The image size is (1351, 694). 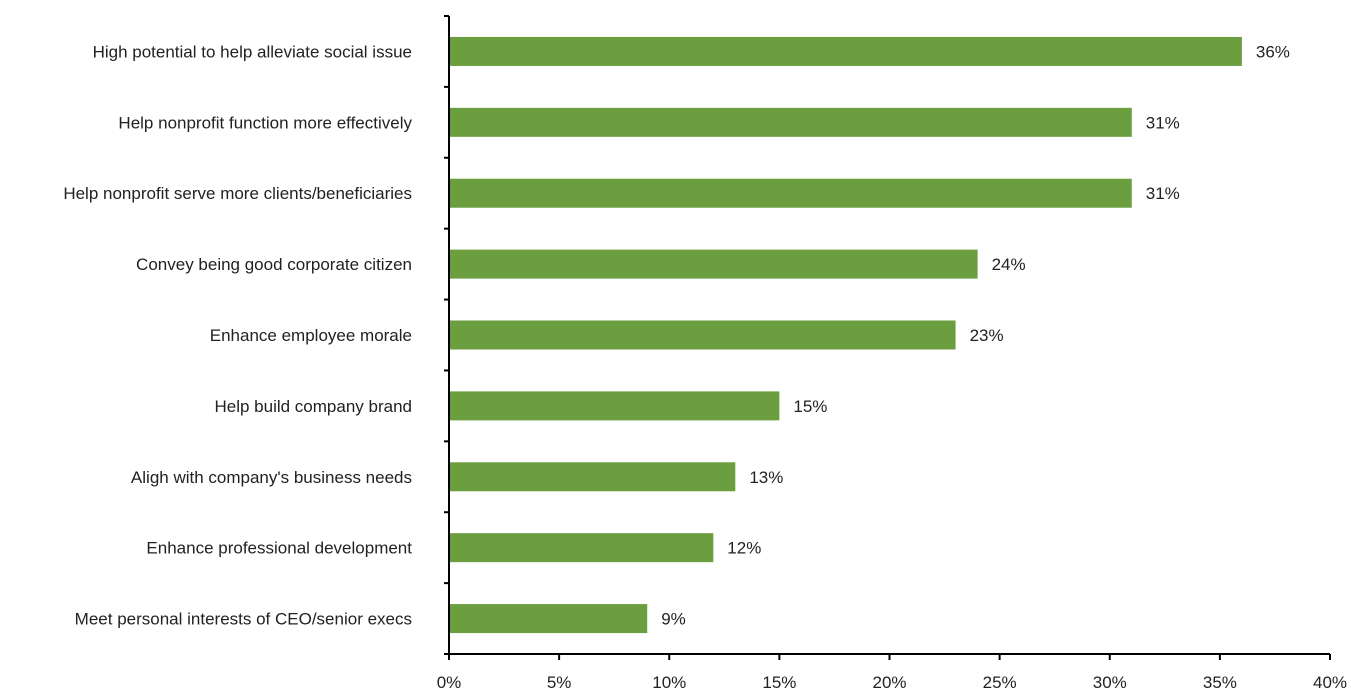 What do you see at coordinates (889, 682) in the screenshot?
I see `x-tick-label: 20%` at bounding box center [889, 682].